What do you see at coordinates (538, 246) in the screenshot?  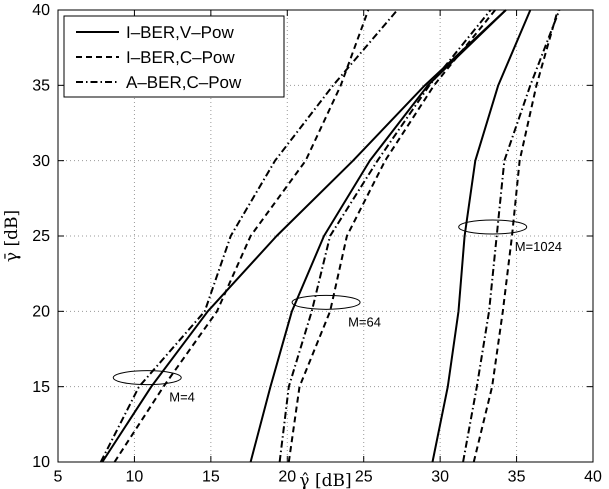 I see `annotation: M=1024` at bounding box center [538, 246].